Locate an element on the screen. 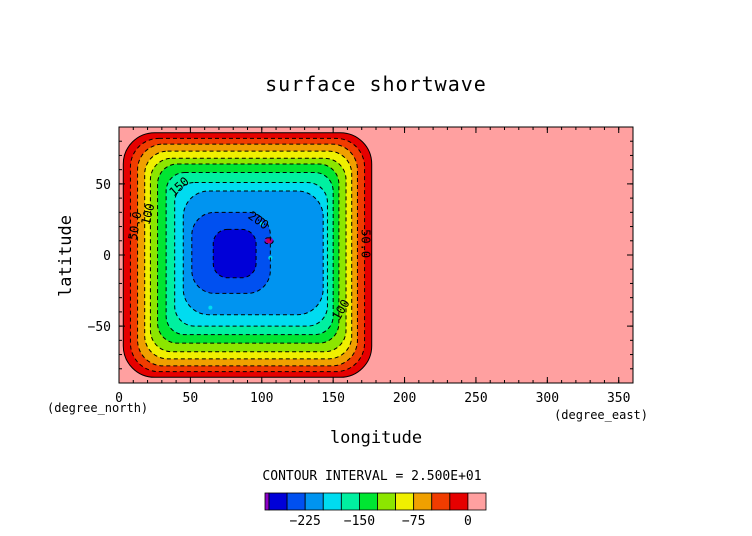 This screenshot has width=752, height=536. x-tick-label: 100 is located at coordinates (261, 398).